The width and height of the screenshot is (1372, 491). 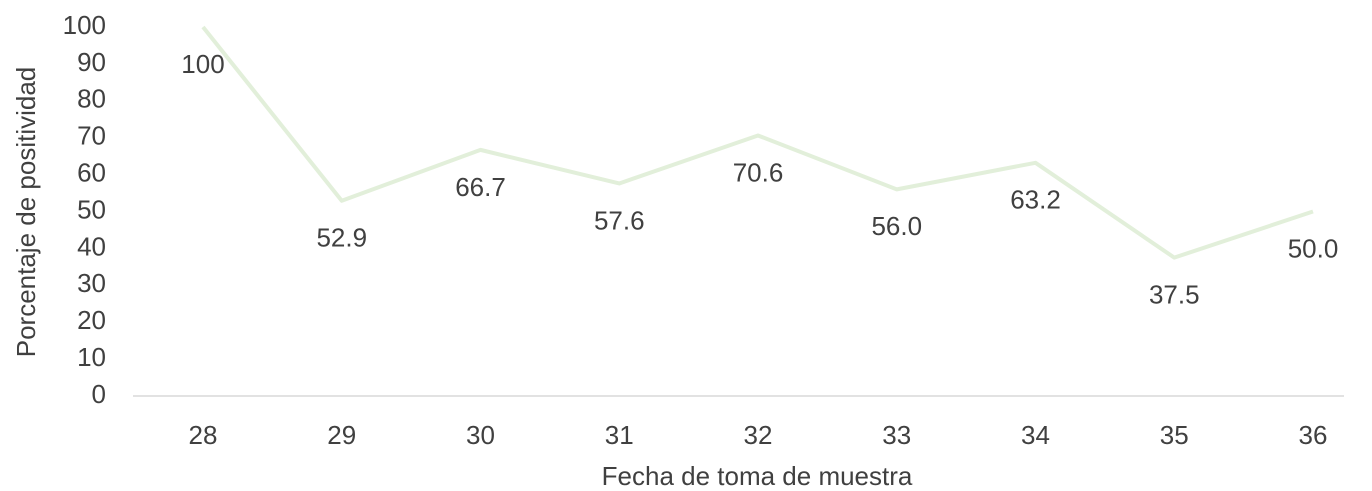 I want to click on x-tick-label: 36, so click(x=1313, y=435).